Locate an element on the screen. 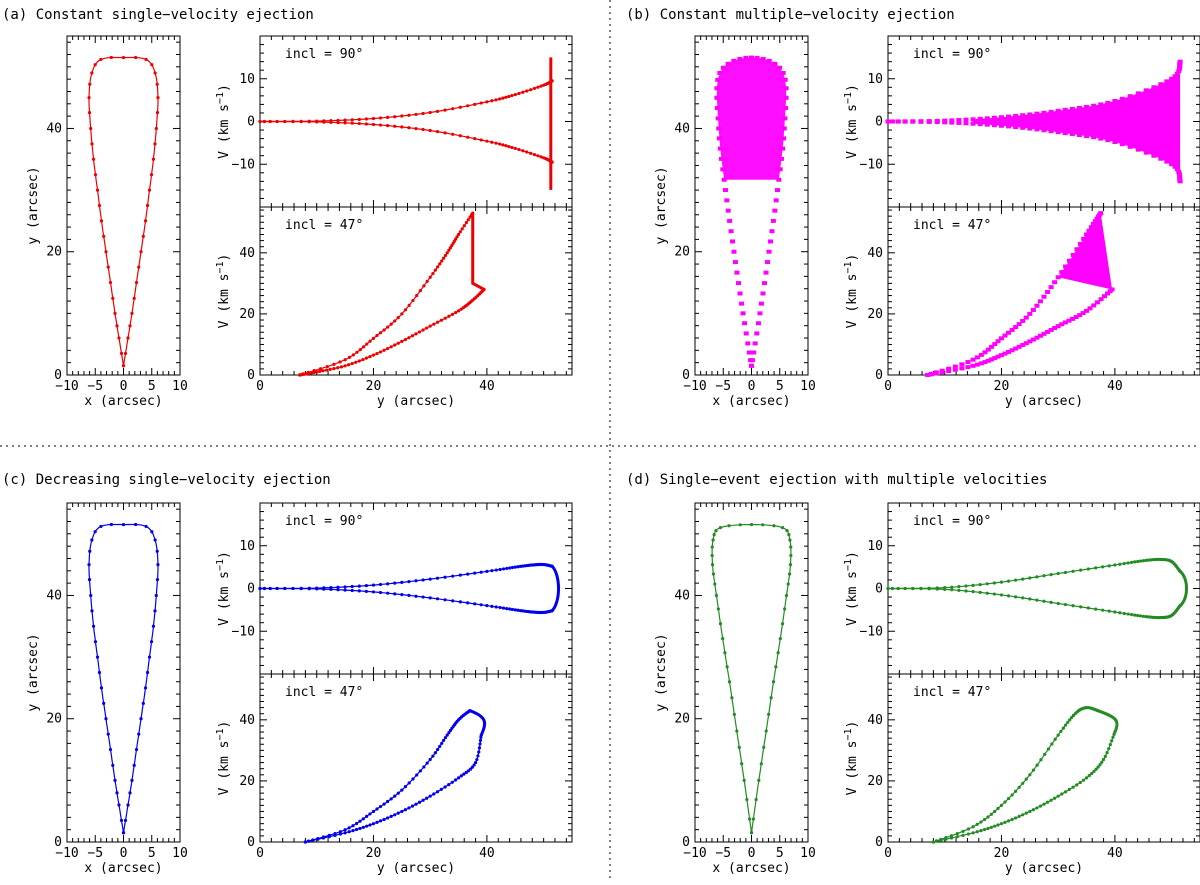  panel-title-a: (a) Constant single−velocity ejection is located at coordinates (158, 15).